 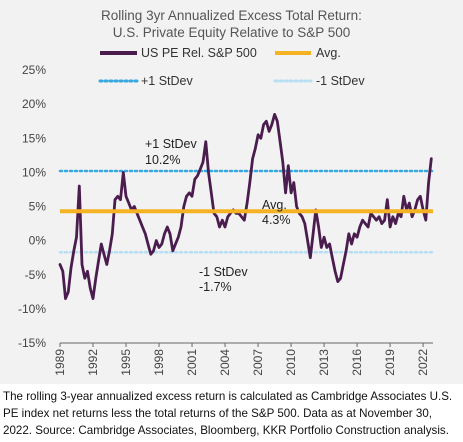 I want to click on annotation-plus-stdev-value: 10.2%, so click(x=162, y=160).